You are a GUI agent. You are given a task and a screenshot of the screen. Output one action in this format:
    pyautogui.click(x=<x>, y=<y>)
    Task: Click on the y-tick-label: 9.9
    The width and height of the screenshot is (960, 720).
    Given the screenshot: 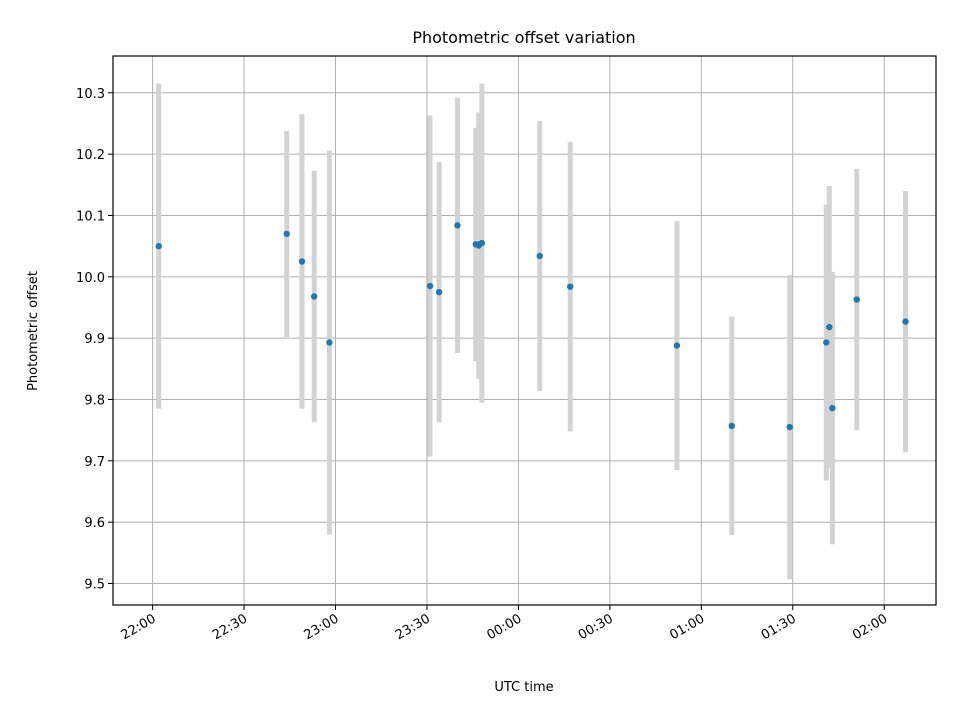 What is the action you would take?
    pyautogui.click(x=94, y=339)
    